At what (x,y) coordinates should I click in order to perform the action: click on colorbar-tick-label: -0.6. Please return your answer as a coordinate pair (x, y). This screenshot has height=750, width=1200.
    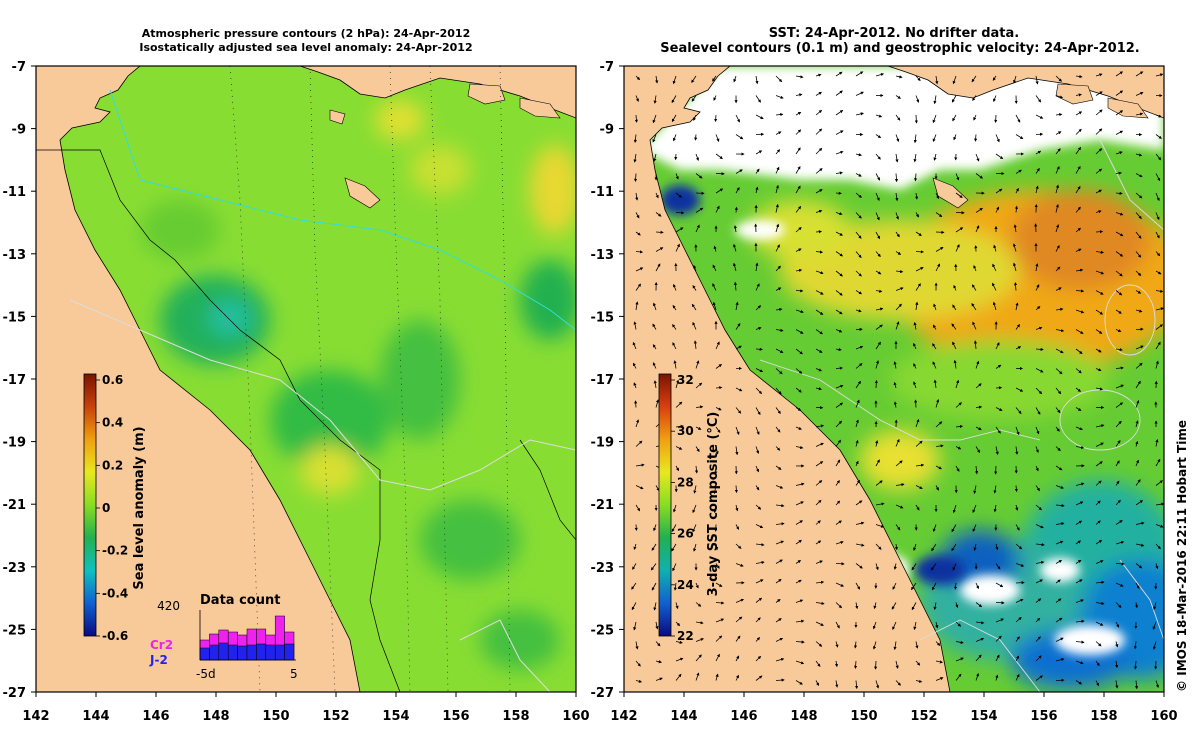
    Looking at the image, I should click on (115, 636).